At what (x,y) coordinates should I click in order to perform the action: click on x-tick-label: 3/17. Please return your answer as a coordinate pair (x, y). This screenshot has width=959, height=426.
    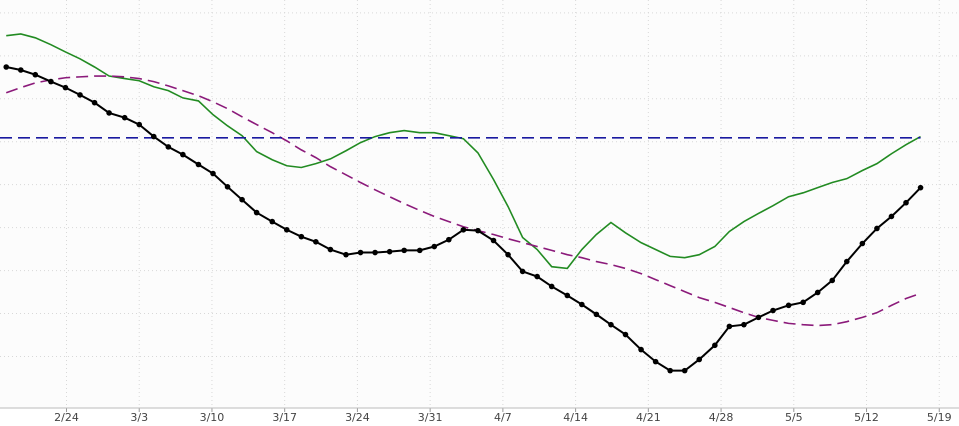
    Looking at the image, I should click on (284, 417).